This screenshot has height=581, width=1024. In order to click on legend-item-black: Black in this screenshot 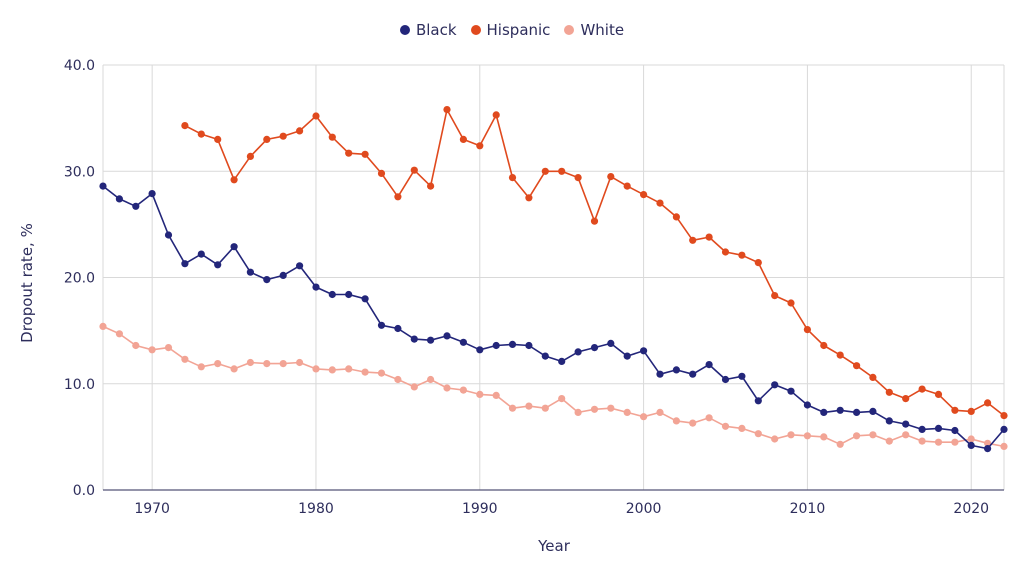, I will do `click(428, 30)`.